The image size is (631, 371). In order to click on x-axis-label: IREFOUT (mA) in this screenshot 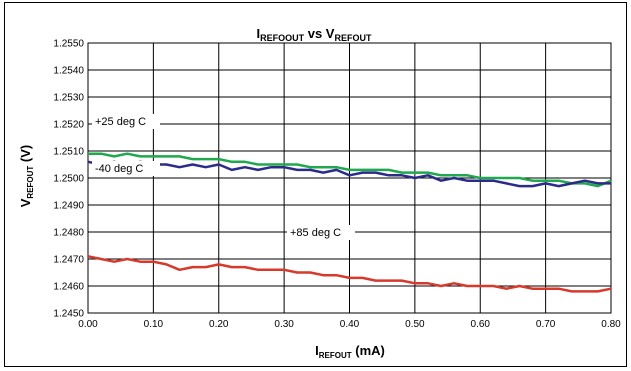, I will do `click(350, 351)`.